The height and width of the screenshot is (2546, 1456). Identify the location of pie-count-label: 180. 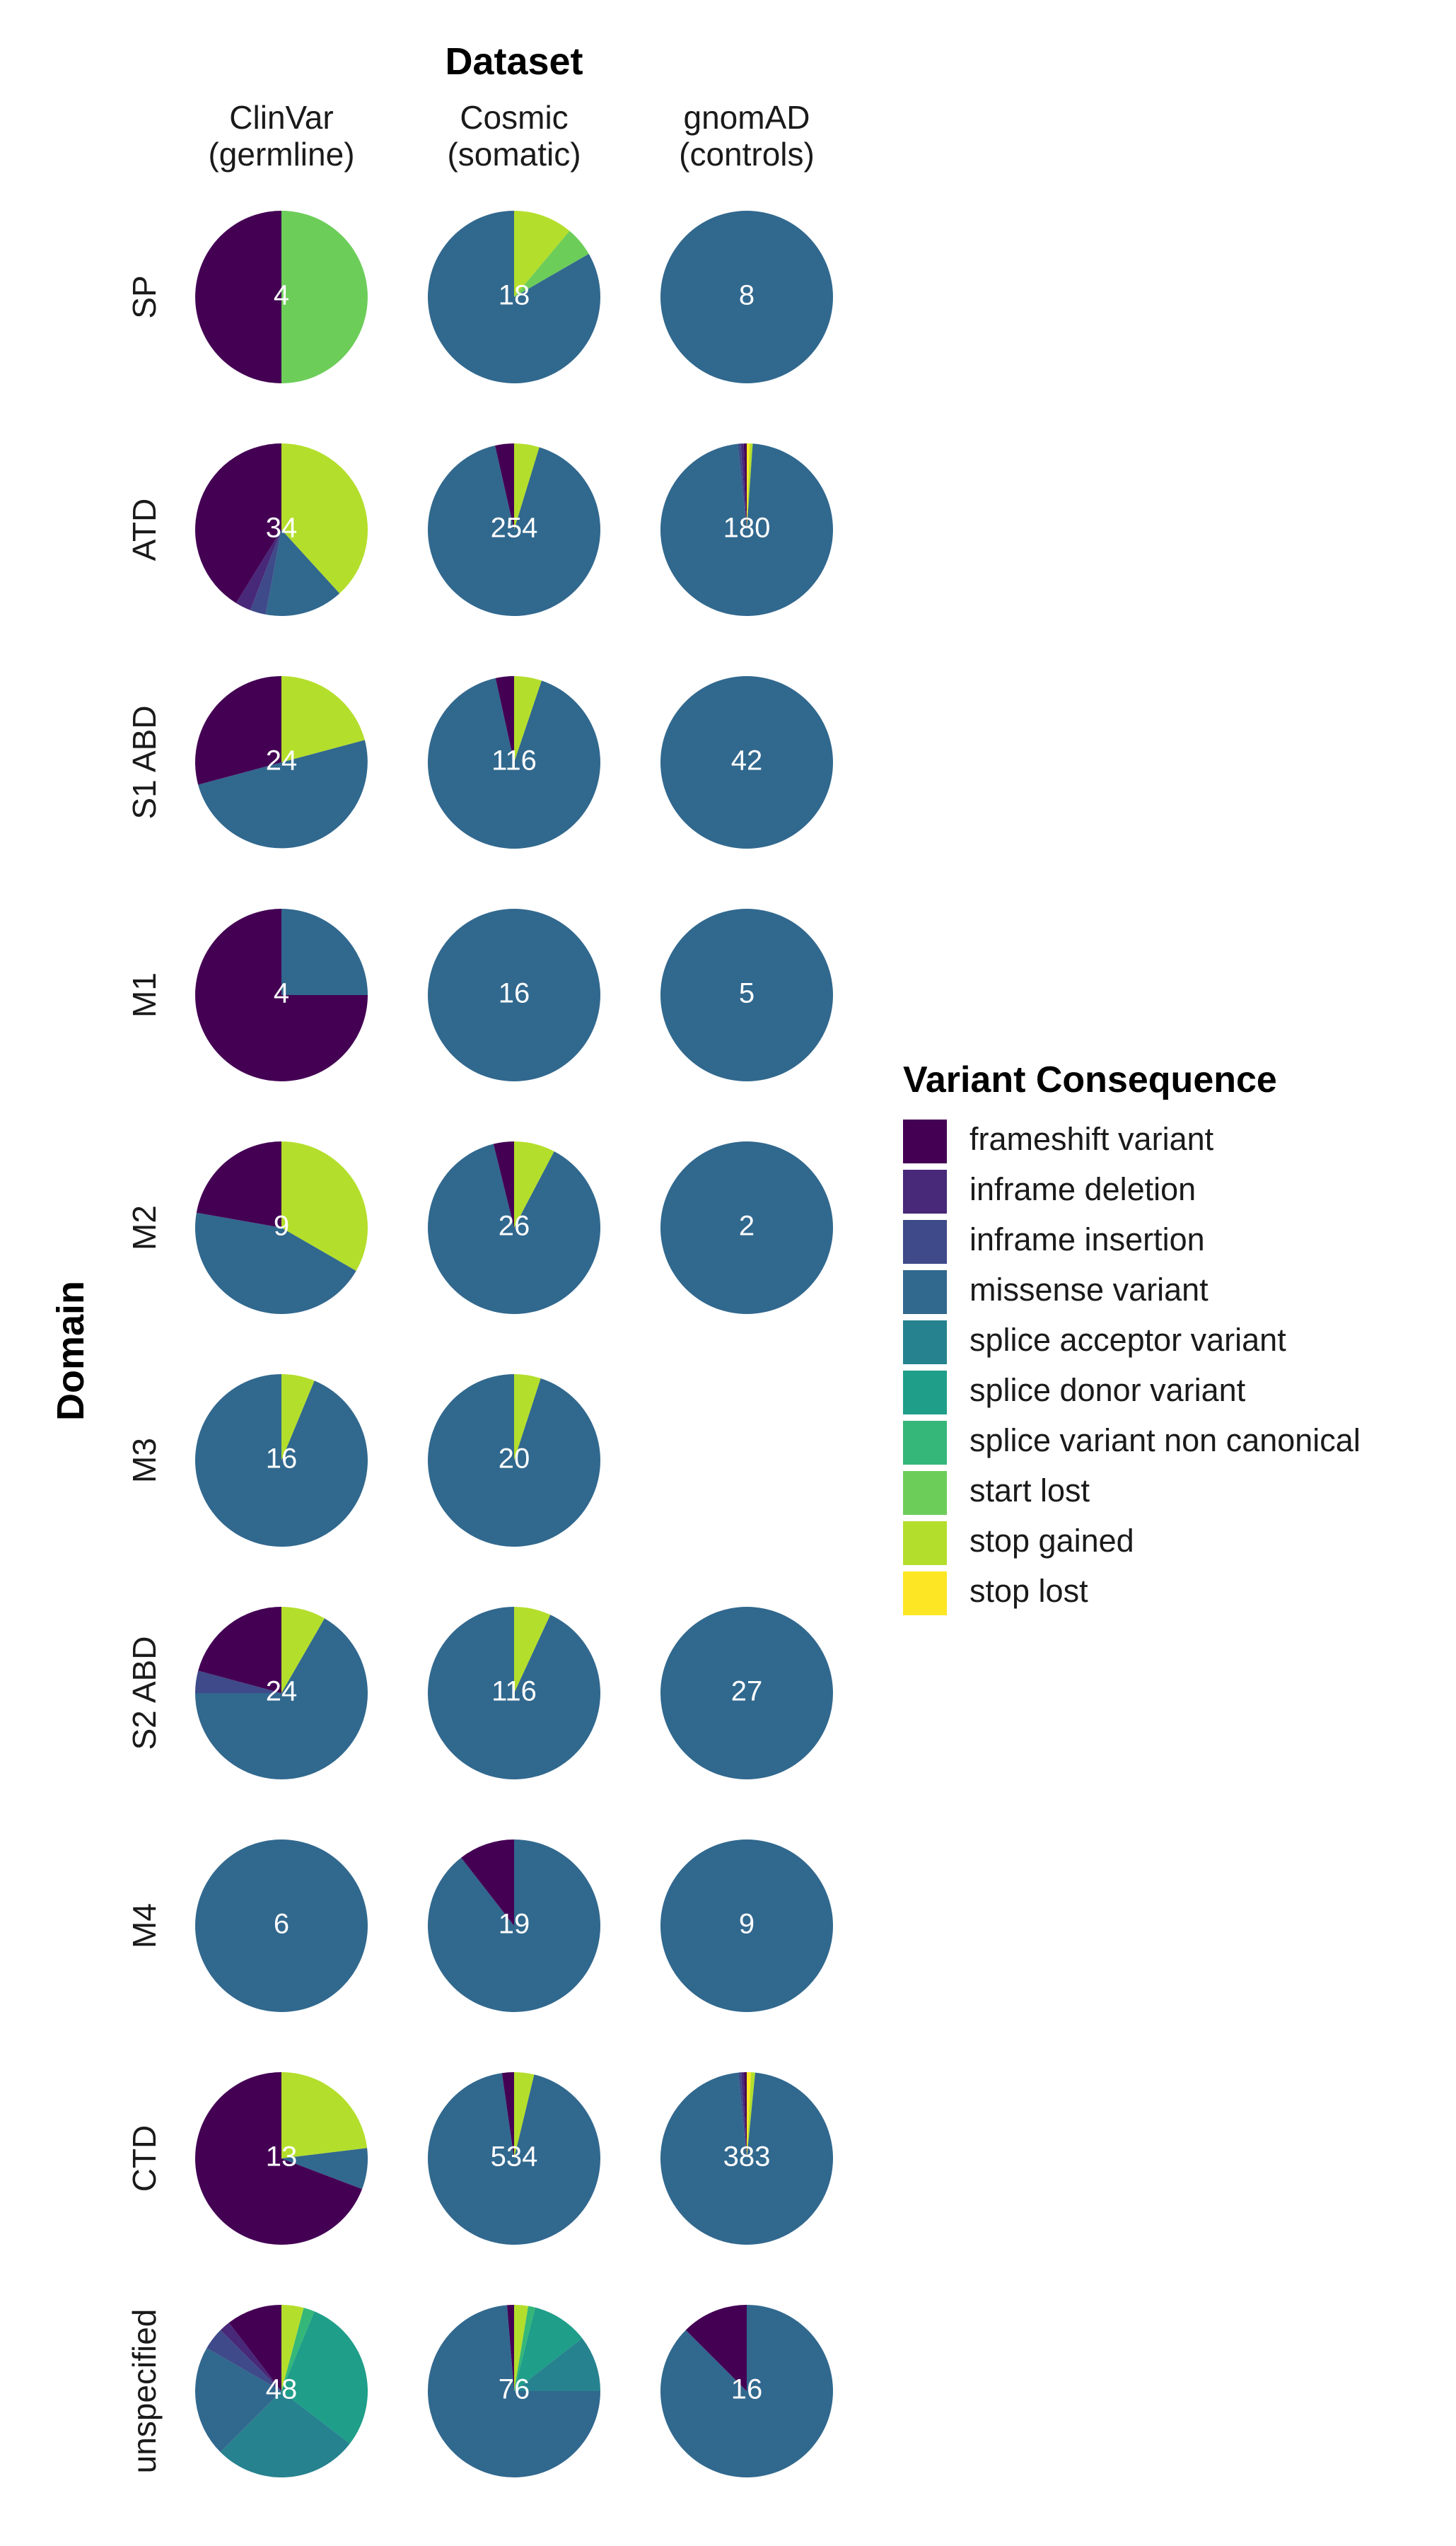
(747, 528).